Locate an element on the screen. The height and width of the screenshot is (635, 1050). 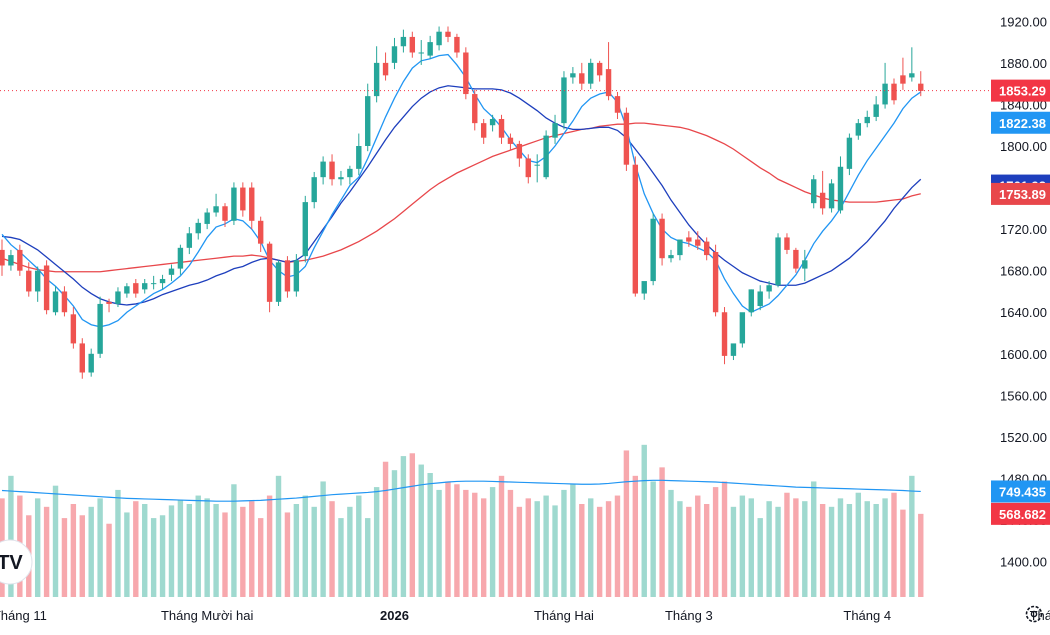
settings-button is located at coordinates (1034, 614).